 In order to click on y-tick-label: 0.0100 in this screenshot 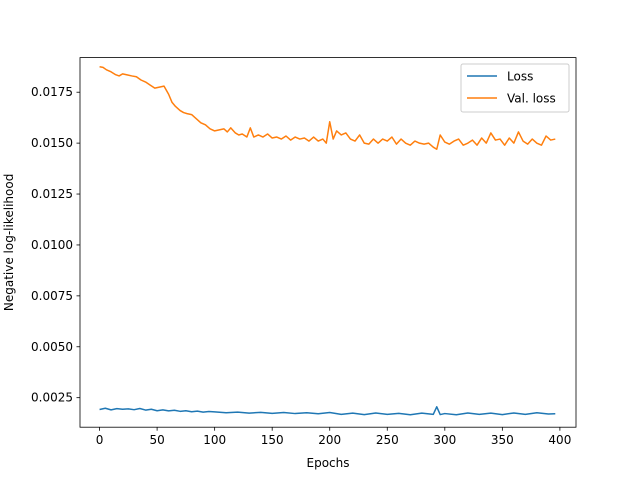, I will do `click(52, 245)`.